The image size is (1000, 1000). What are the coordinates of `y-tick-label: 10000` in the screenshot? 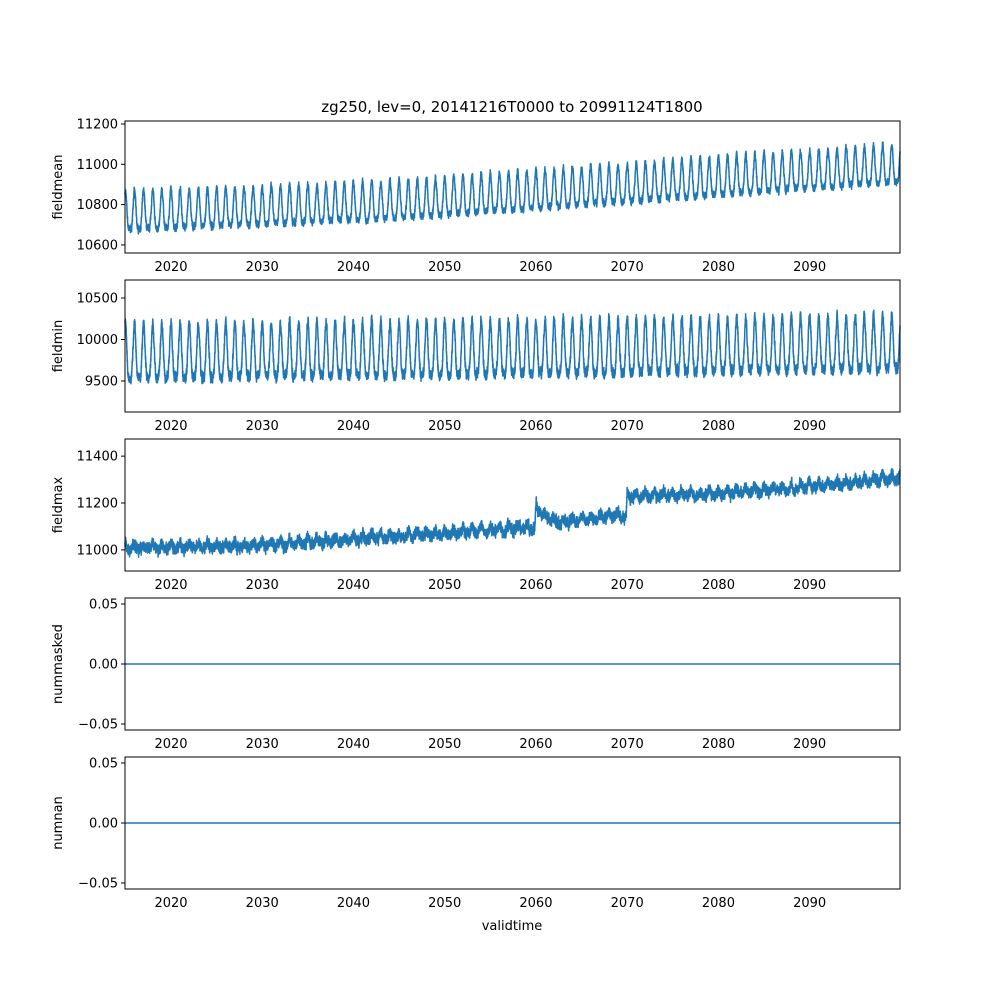 It's located at (97, 340).